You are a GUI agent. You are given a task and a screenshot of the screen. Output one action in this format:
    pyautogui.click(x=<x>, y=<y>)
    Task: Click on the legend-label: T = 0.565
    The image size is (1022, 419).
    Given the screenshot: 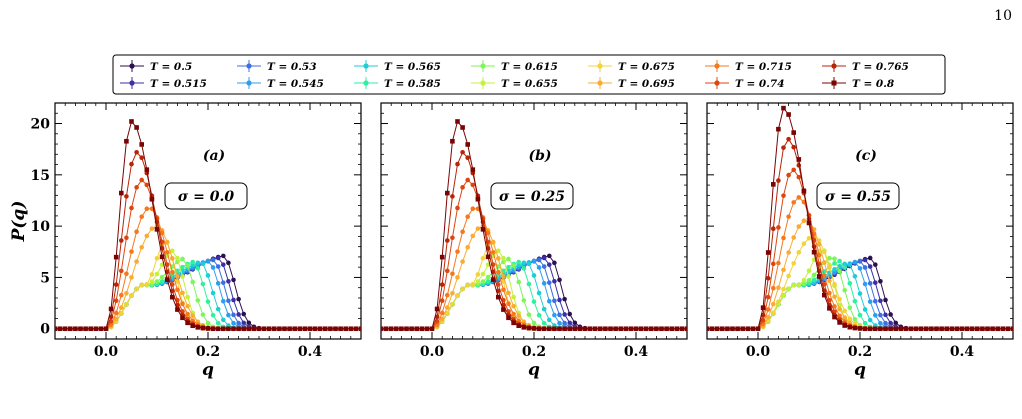 What is the action you would take?
    pyautogui.click(x=412, y=67)
    